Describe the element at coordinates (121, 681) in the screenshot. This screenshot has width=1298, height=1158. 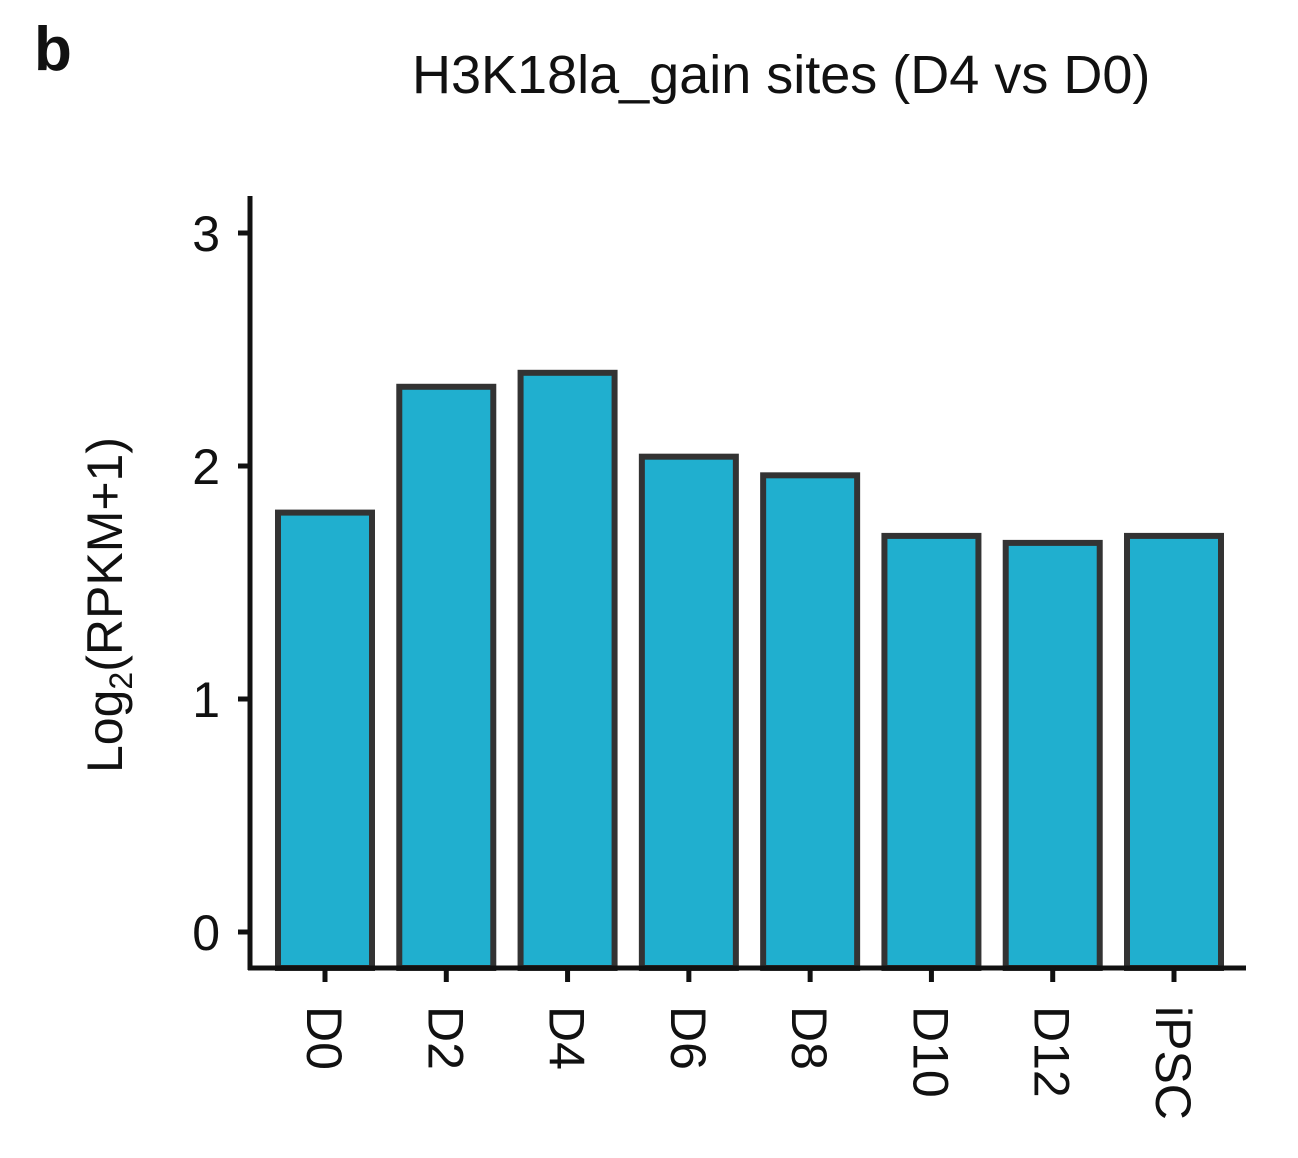
I see `y-axis-label-sub: 2` at that location.